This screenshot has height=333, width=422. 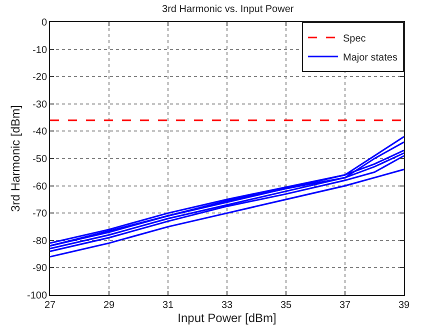 I want to click on chart-title: 3rd Harmonic vs. Input Power, so click(x=228, y=9).